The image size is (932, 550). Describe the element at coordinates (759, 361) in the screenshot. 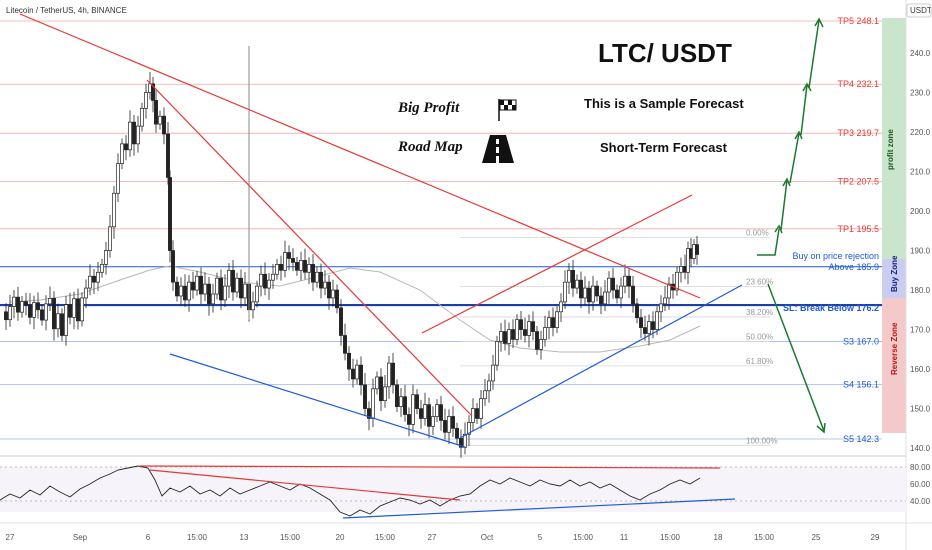

I see `fib-level-label: 61.80%` at that location.